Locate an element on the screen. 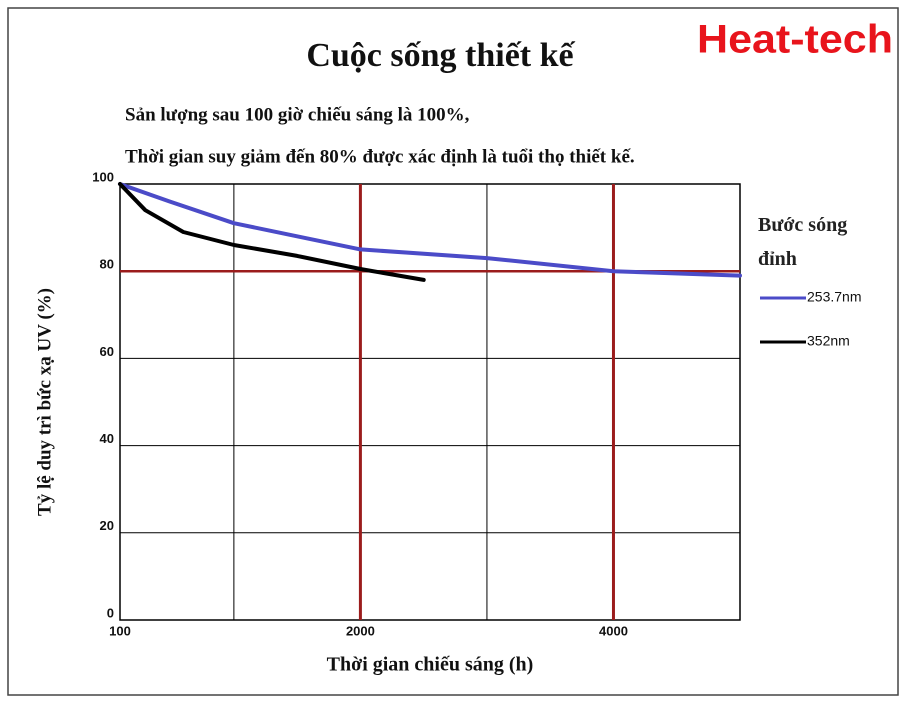 This screenshot has width=906, height=703. y-tick-label: 80 is located at coordinates (107, 264).